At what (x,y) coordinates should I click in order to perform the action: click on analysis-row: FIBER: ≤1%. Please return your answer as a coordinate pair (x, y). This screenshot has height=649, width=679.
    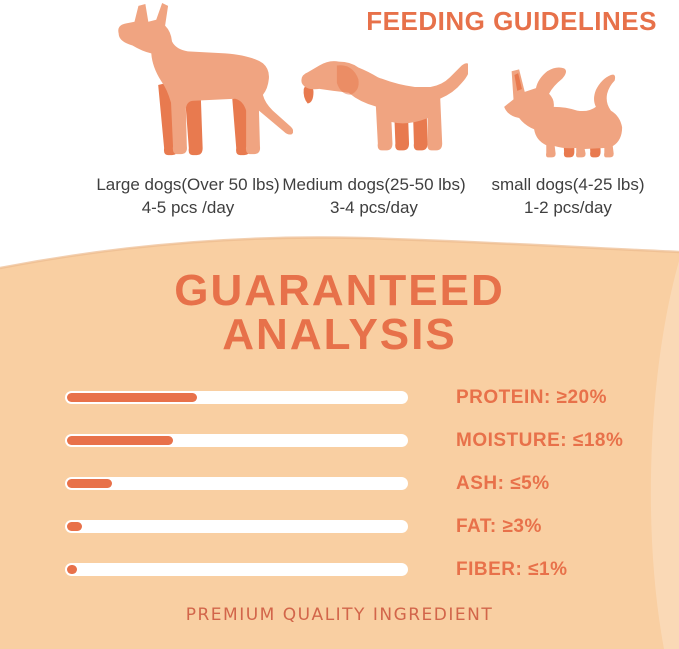
    Looking at the image, I should click on (365, 569).